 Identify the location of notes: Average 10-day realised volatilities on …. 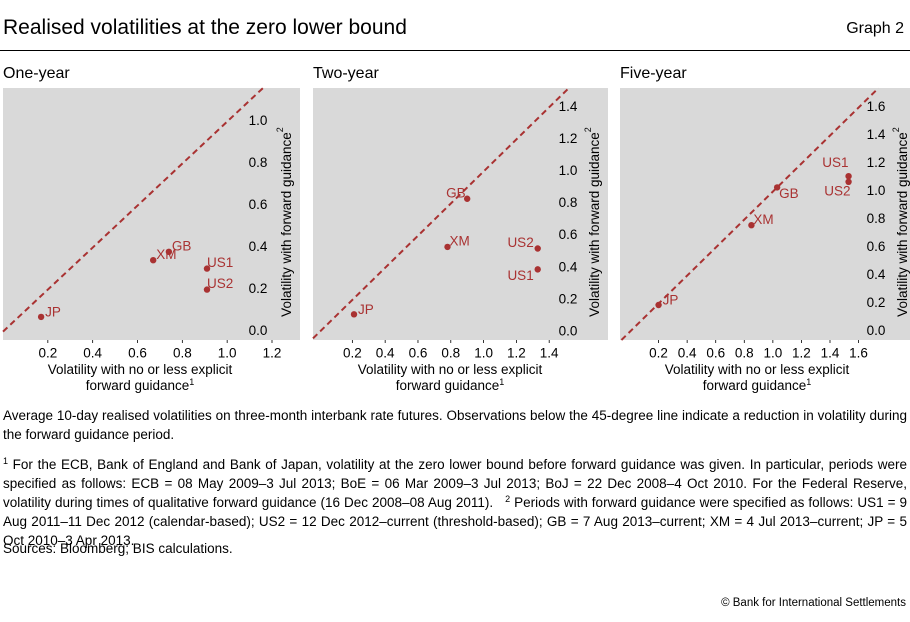
(455, 425).